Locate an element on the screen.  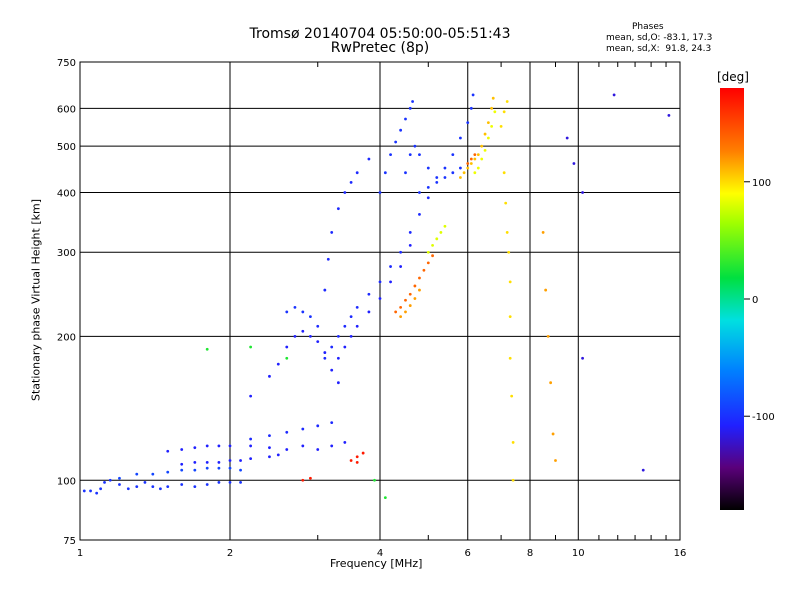
stats-title: Phases is located at coordinates (648, 27).